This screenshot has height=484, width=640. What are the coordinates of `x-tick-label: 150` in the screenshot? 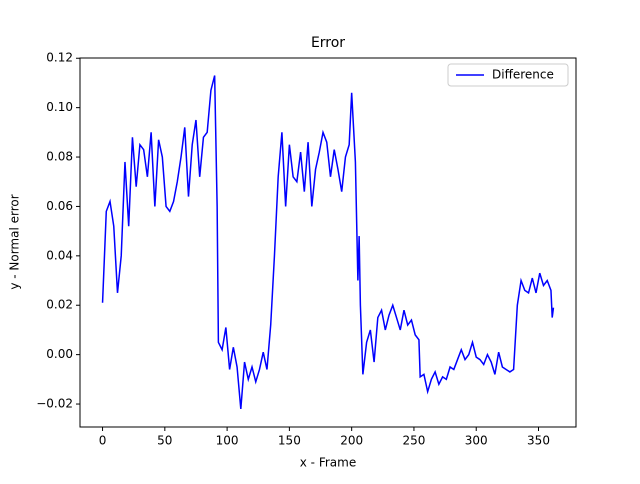 It's located at (289, 441).